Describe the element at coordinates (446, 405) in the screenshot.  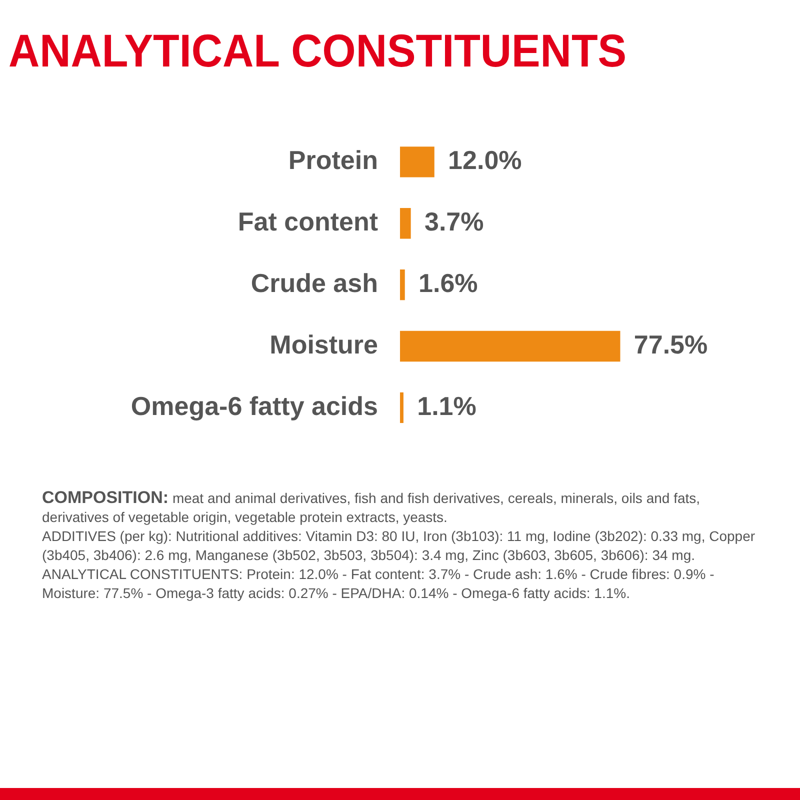
I see `data-label: 1.1%` at that location.